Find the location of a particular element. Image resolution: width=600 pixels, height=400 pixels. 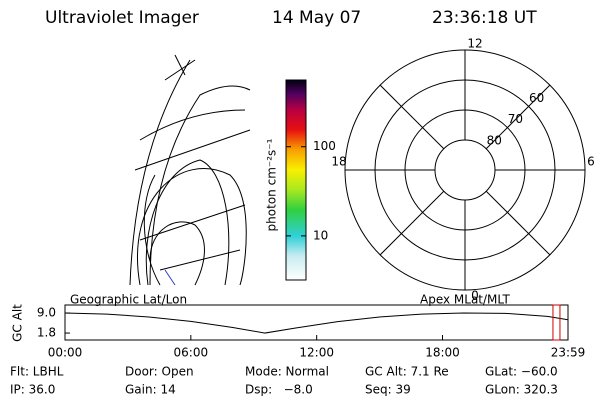

current-time-marker is located at coordinates (556, 322).